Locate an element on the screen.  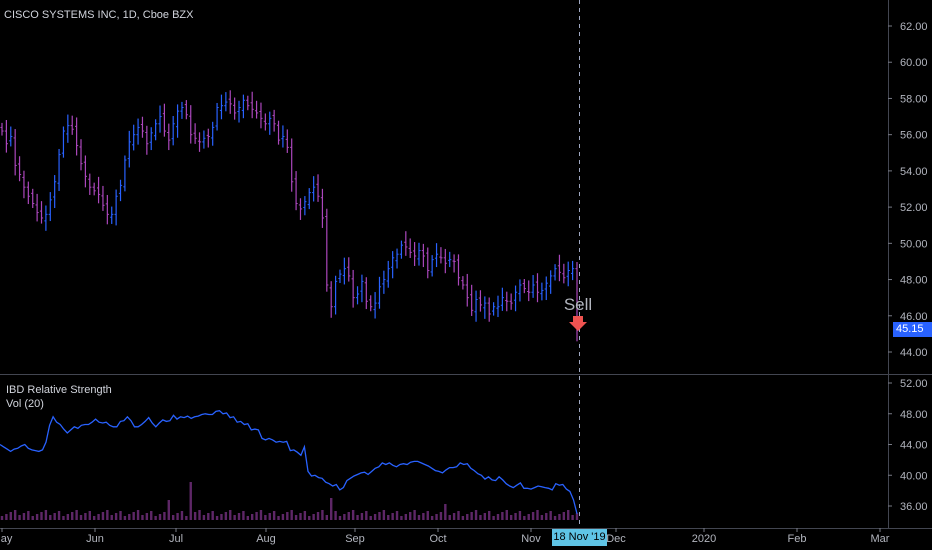
time-tick-label: Sep is located at coordinates (355, 539).